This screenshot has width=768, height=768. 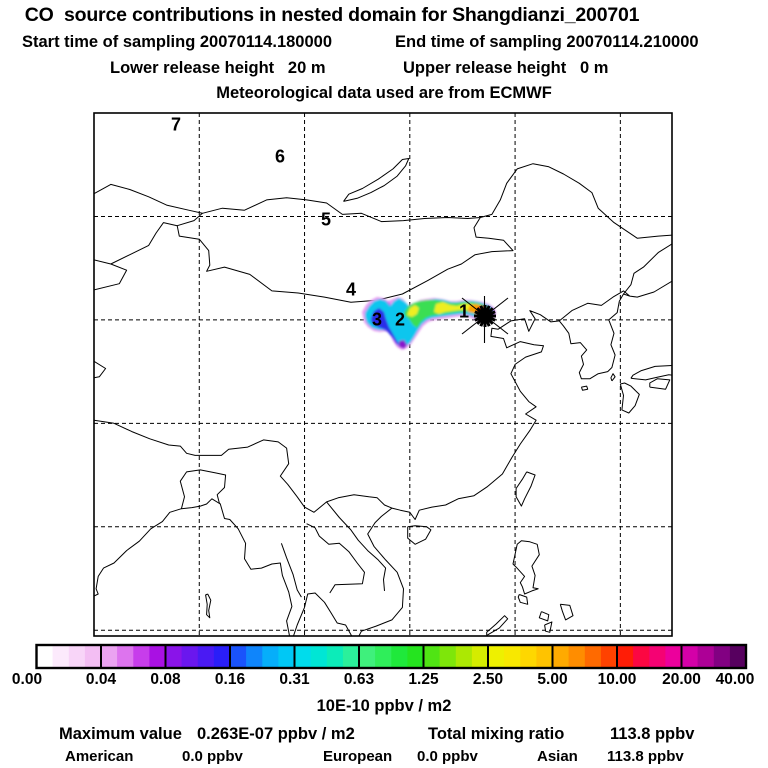 I want to click on star-spoke, so click(x=485, y=316).